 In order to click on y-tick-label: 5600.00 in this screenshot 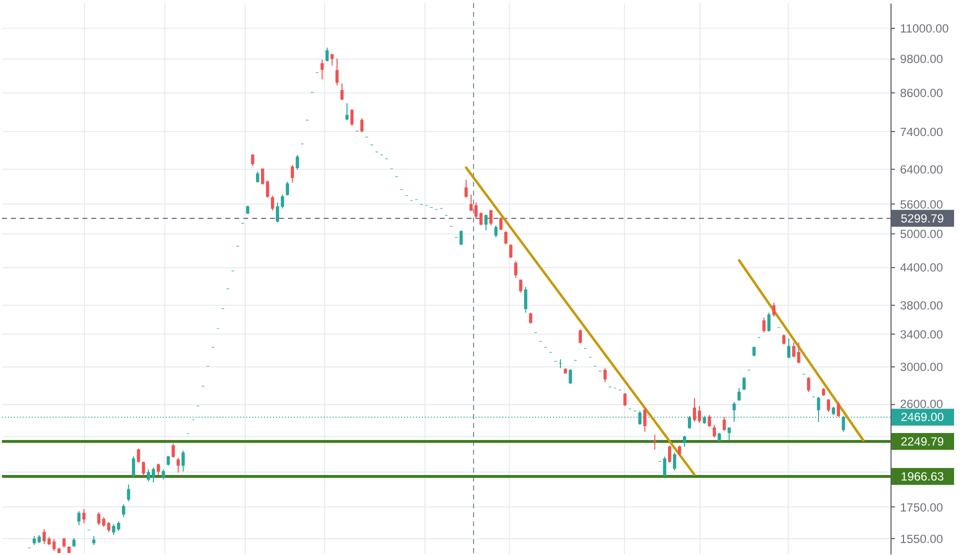, I will do `click(922, 204)`.